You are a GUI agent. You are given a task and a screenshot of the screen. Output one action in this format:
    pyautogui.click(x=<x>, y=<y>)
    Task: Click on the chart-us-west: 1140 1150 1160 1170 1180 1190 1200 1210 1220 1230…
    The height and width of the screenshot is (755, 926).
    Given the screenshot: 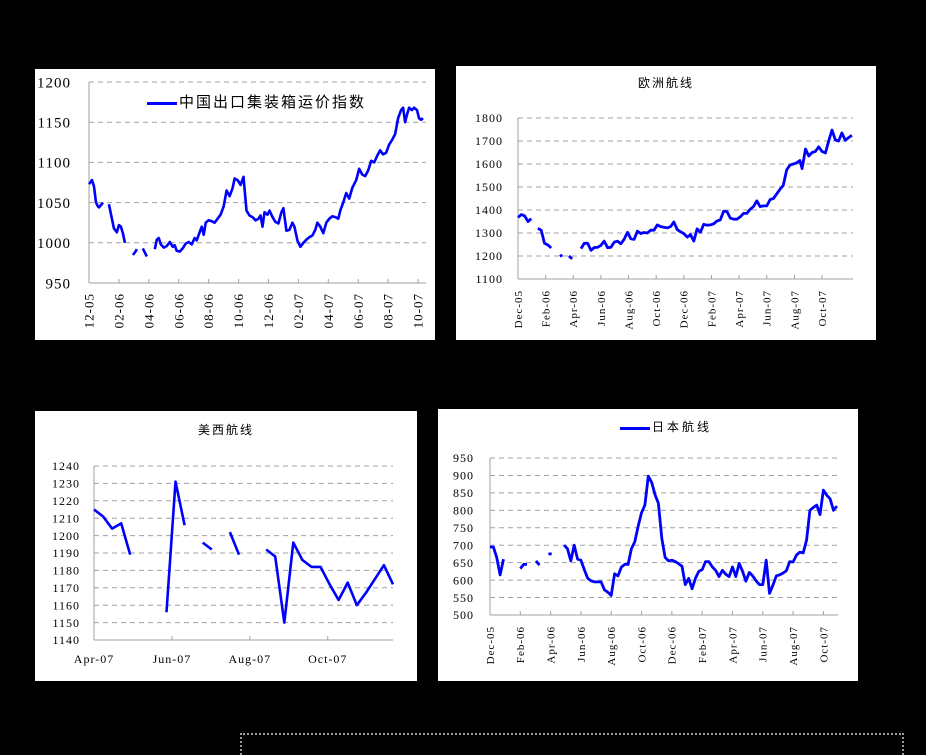 What is the action you would take?
    pyautogui.click(x=223, y=562)
    